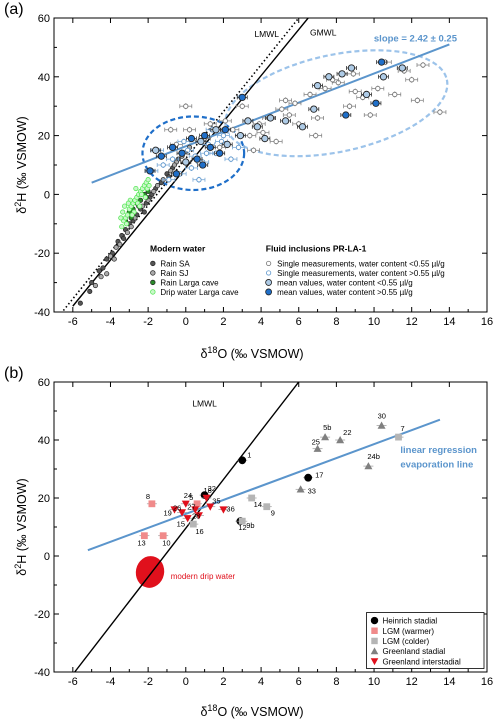 This screenshot has height=719, width=500. Describe the element at coordinates (44, 78) in the screenshot. I see `a-y-tick-label: 40` at that location.